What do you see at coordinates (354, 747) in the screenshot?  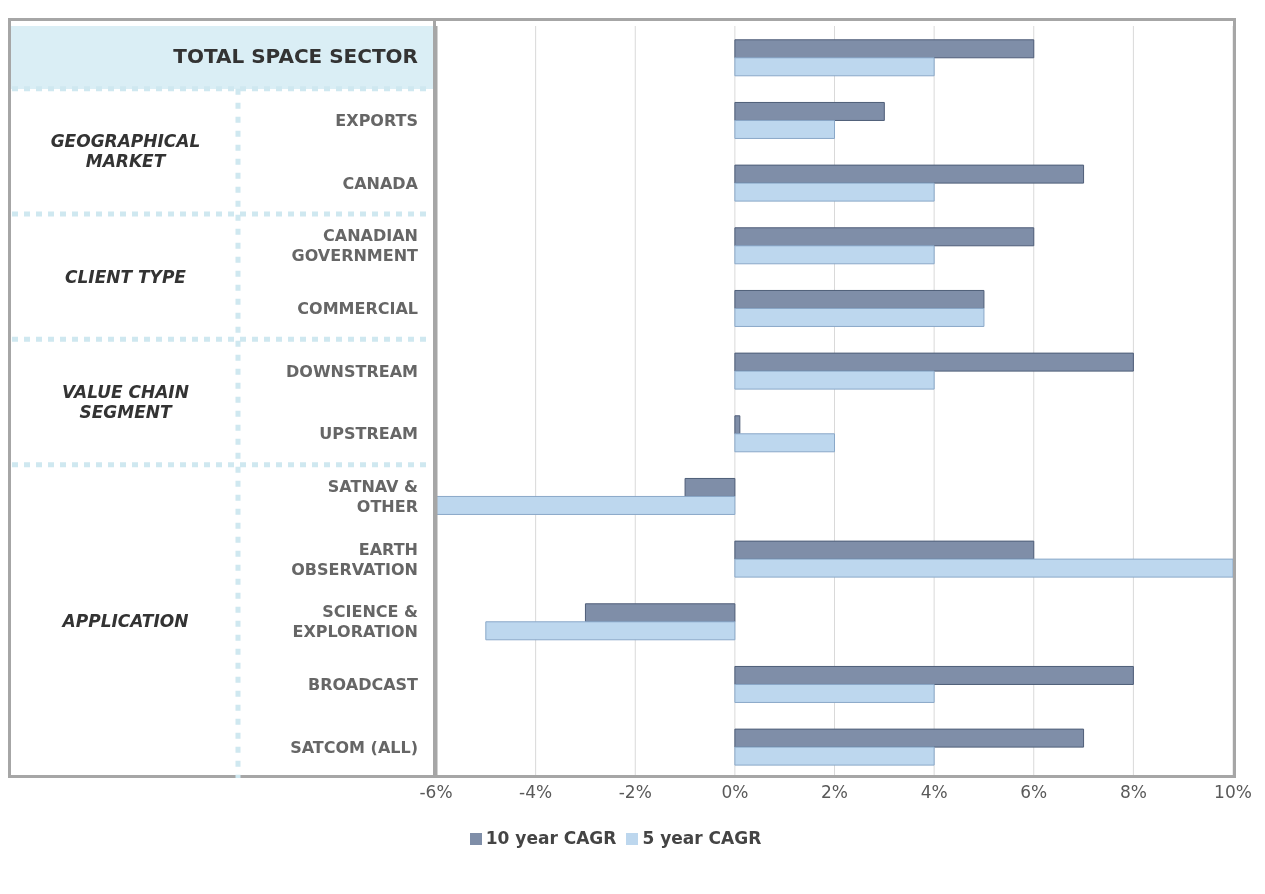 I see `y-tick-label: SATCOM (ALL)` at bounding box center [354, 747].